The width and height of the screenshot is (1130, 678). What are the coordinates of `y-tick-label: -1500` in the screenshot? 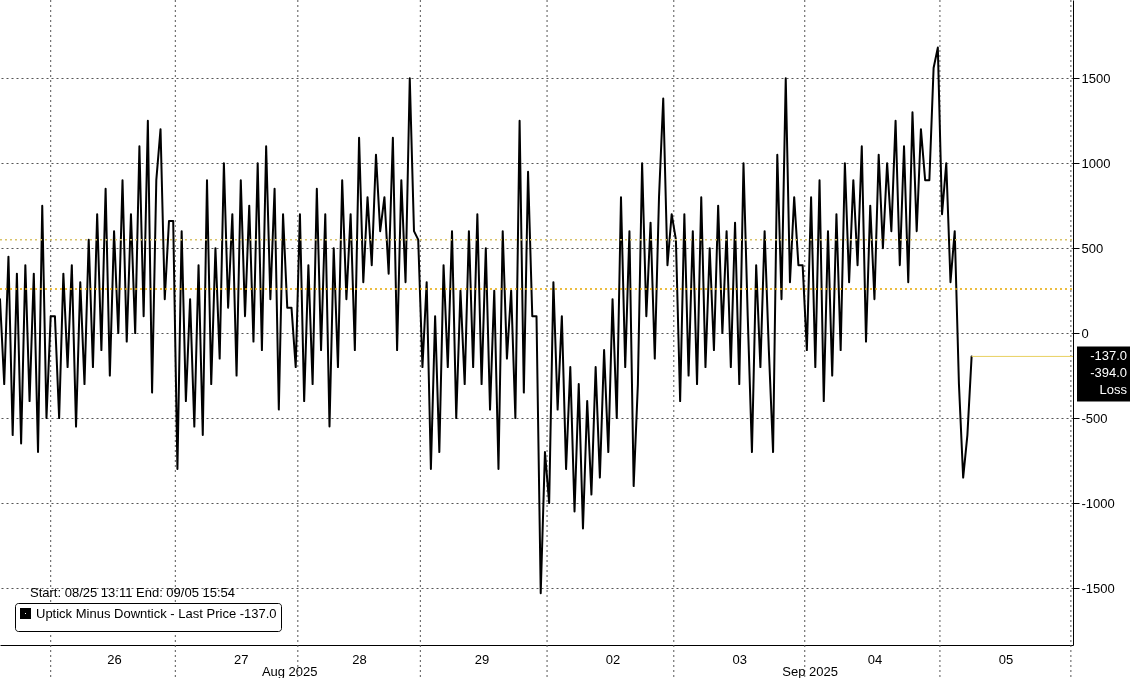 It's located at (1098, 588).